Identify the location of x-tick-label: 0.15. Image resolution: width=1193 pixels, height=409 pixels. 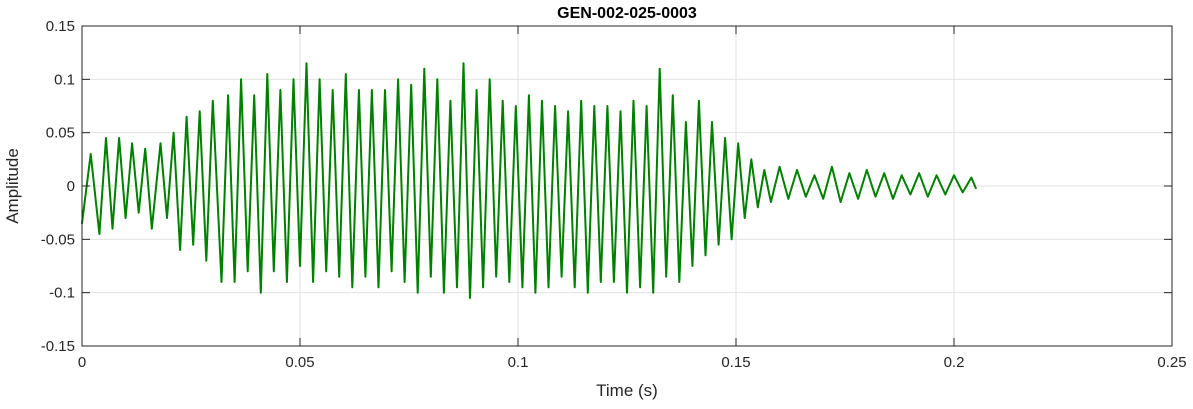
(735, 362).